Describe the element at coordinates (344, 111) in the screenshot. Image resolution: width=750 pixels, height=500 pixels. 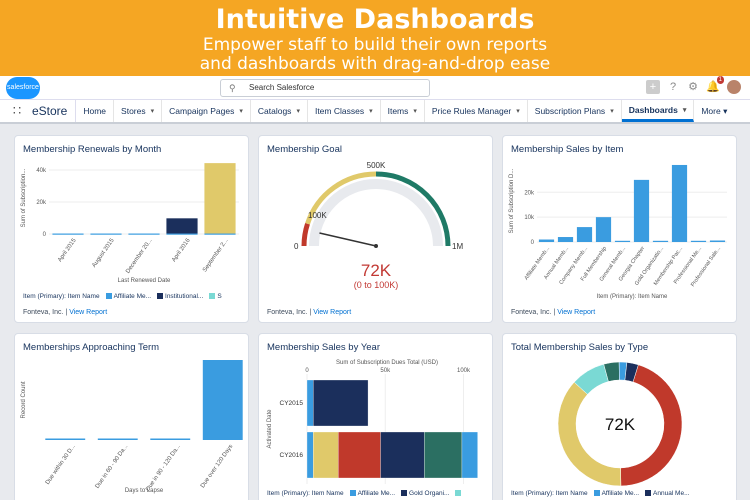
I see `nav-item-item-classes: Item Classes ▾` at that location.